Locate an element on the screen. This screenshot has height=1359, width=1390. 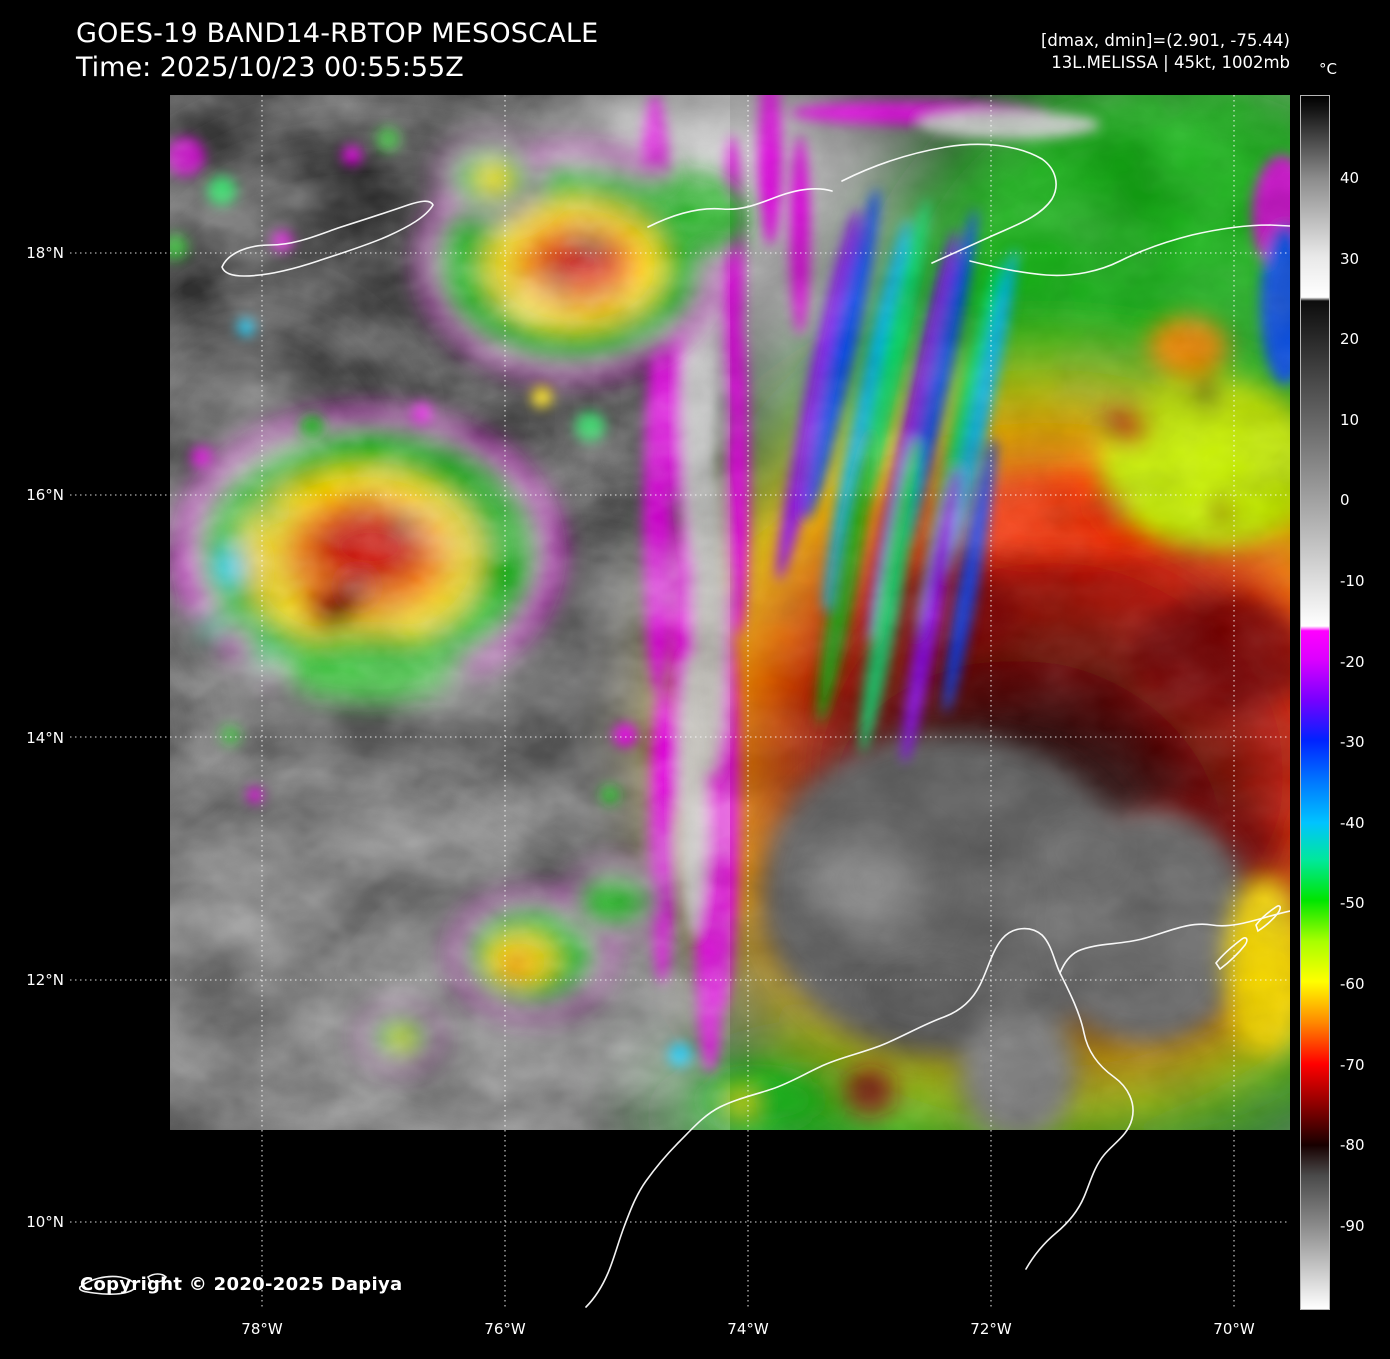
colorbar-tick-label: 30 is located at coordinates (1350, 258).